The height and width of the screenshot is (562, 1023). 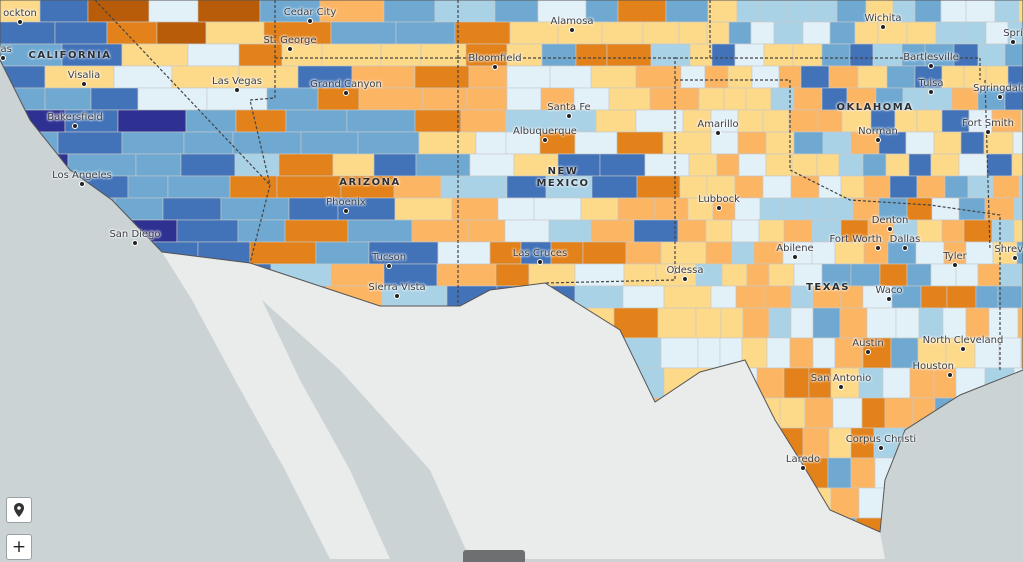 I want to click on locate-button, so click(x=19, y=510).